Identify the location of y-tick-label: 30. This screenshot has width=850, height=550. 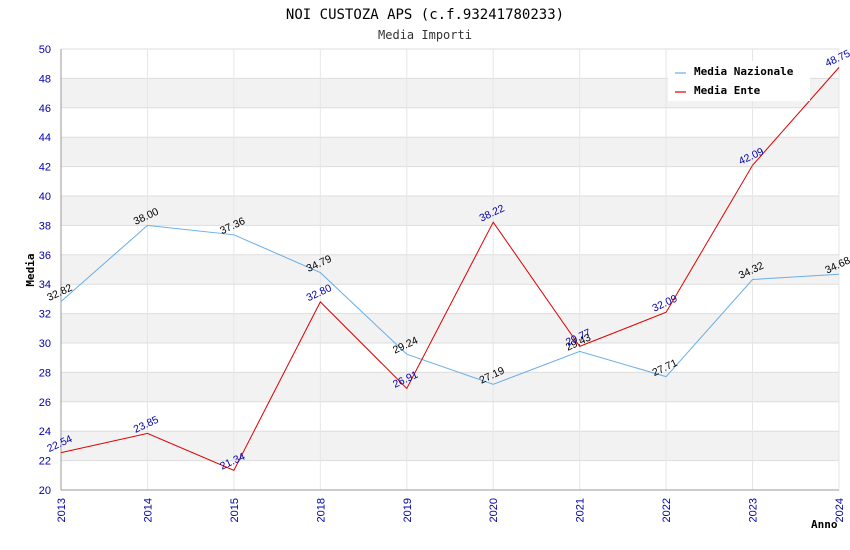
(45, 344).